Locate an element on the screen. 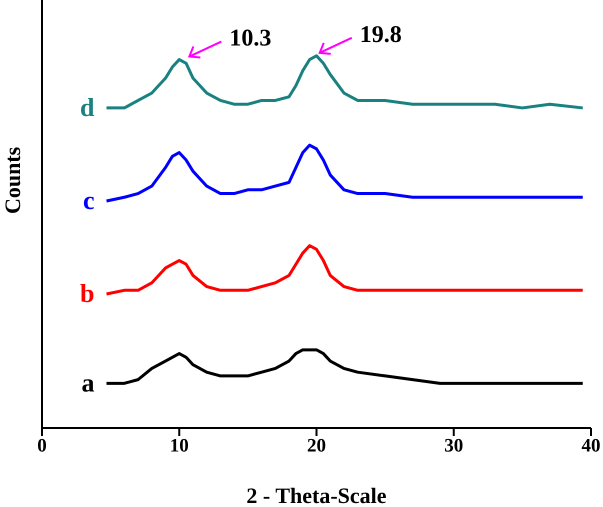 This screenshot has height=507, width=603. series-label: b is located at coordinates (87, 293).